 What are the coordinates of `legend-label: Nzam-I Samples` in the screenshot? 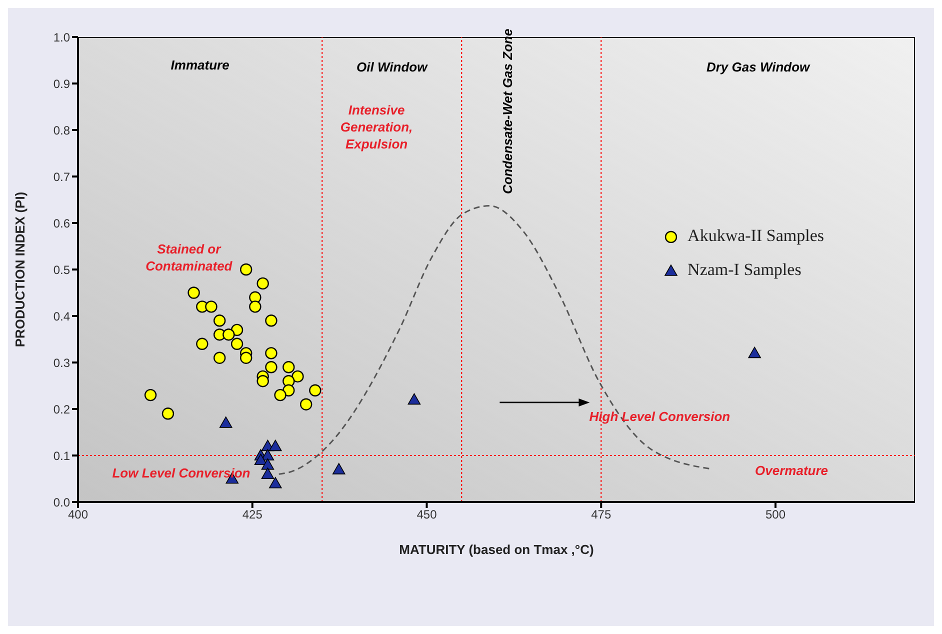 It's located at (745, 270).